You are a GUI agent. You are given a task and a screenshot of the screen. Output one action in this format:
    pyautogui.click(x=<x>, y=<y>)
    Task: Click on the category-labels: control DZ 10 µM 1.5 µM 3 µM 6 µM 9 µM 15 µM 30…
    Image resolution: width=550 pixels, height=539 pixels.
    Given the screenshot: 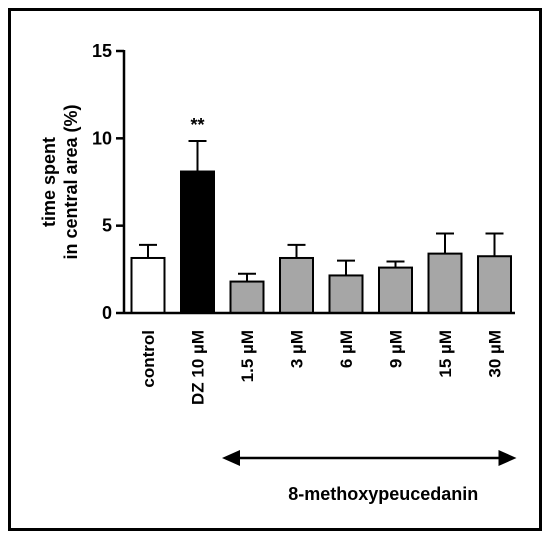 What is the action you would take?
    pyautogui.click(x=322, y=367)
    